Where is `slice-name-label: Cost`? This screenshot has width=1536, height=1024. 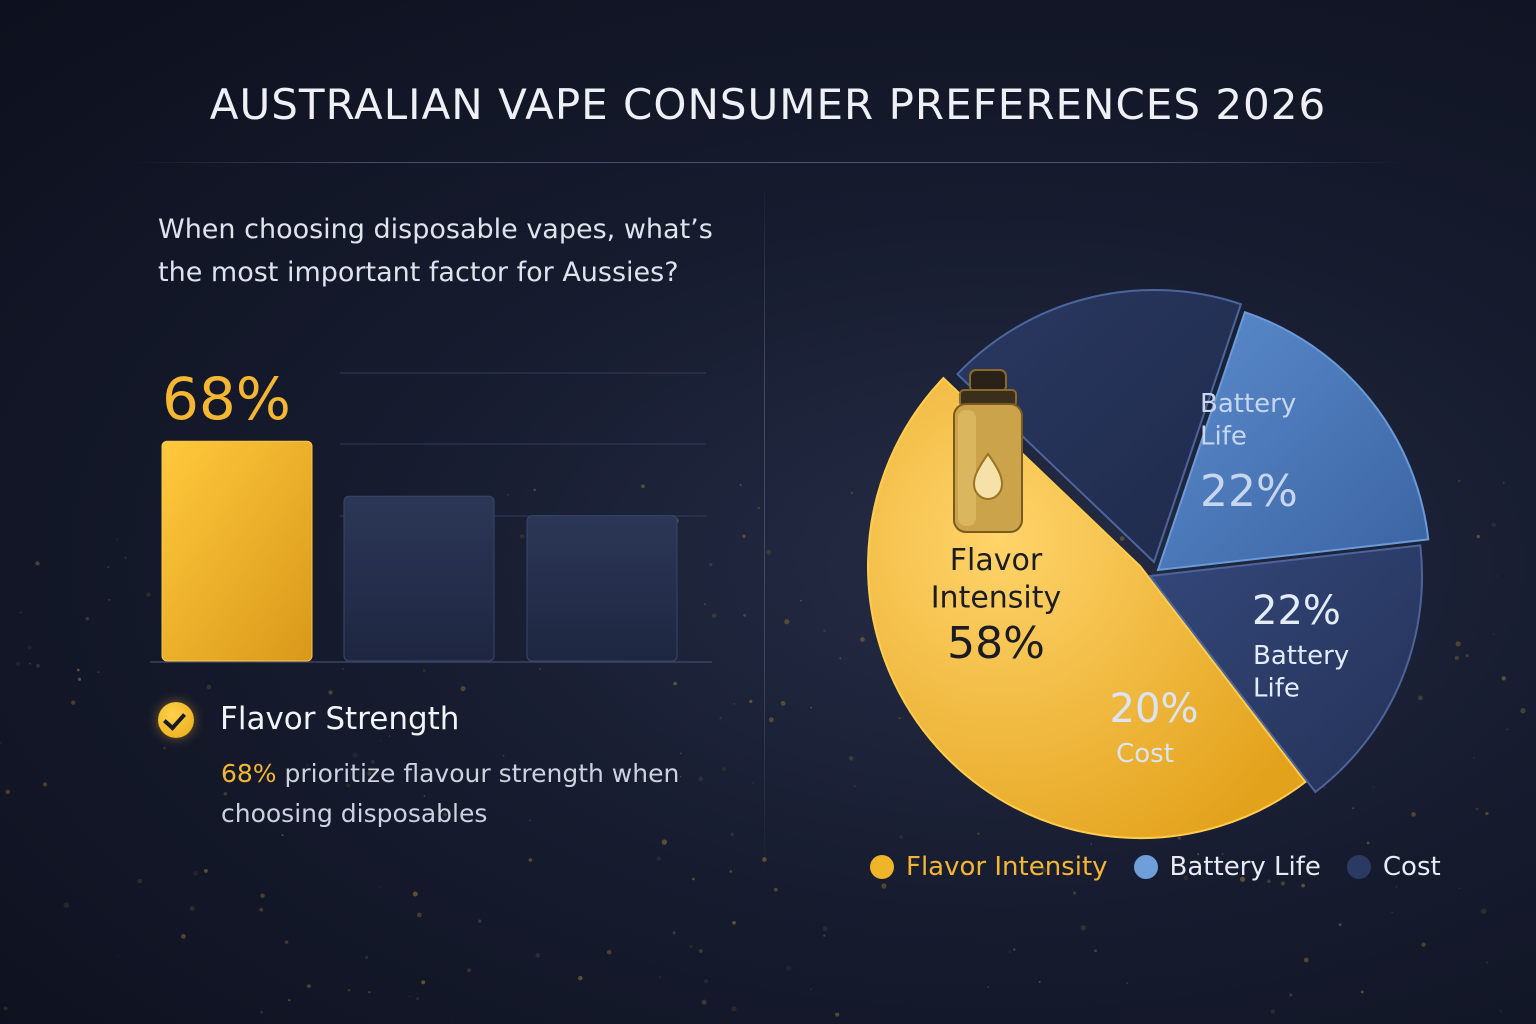
slice-name-label: Cost is located at coordinates (1145, 754).